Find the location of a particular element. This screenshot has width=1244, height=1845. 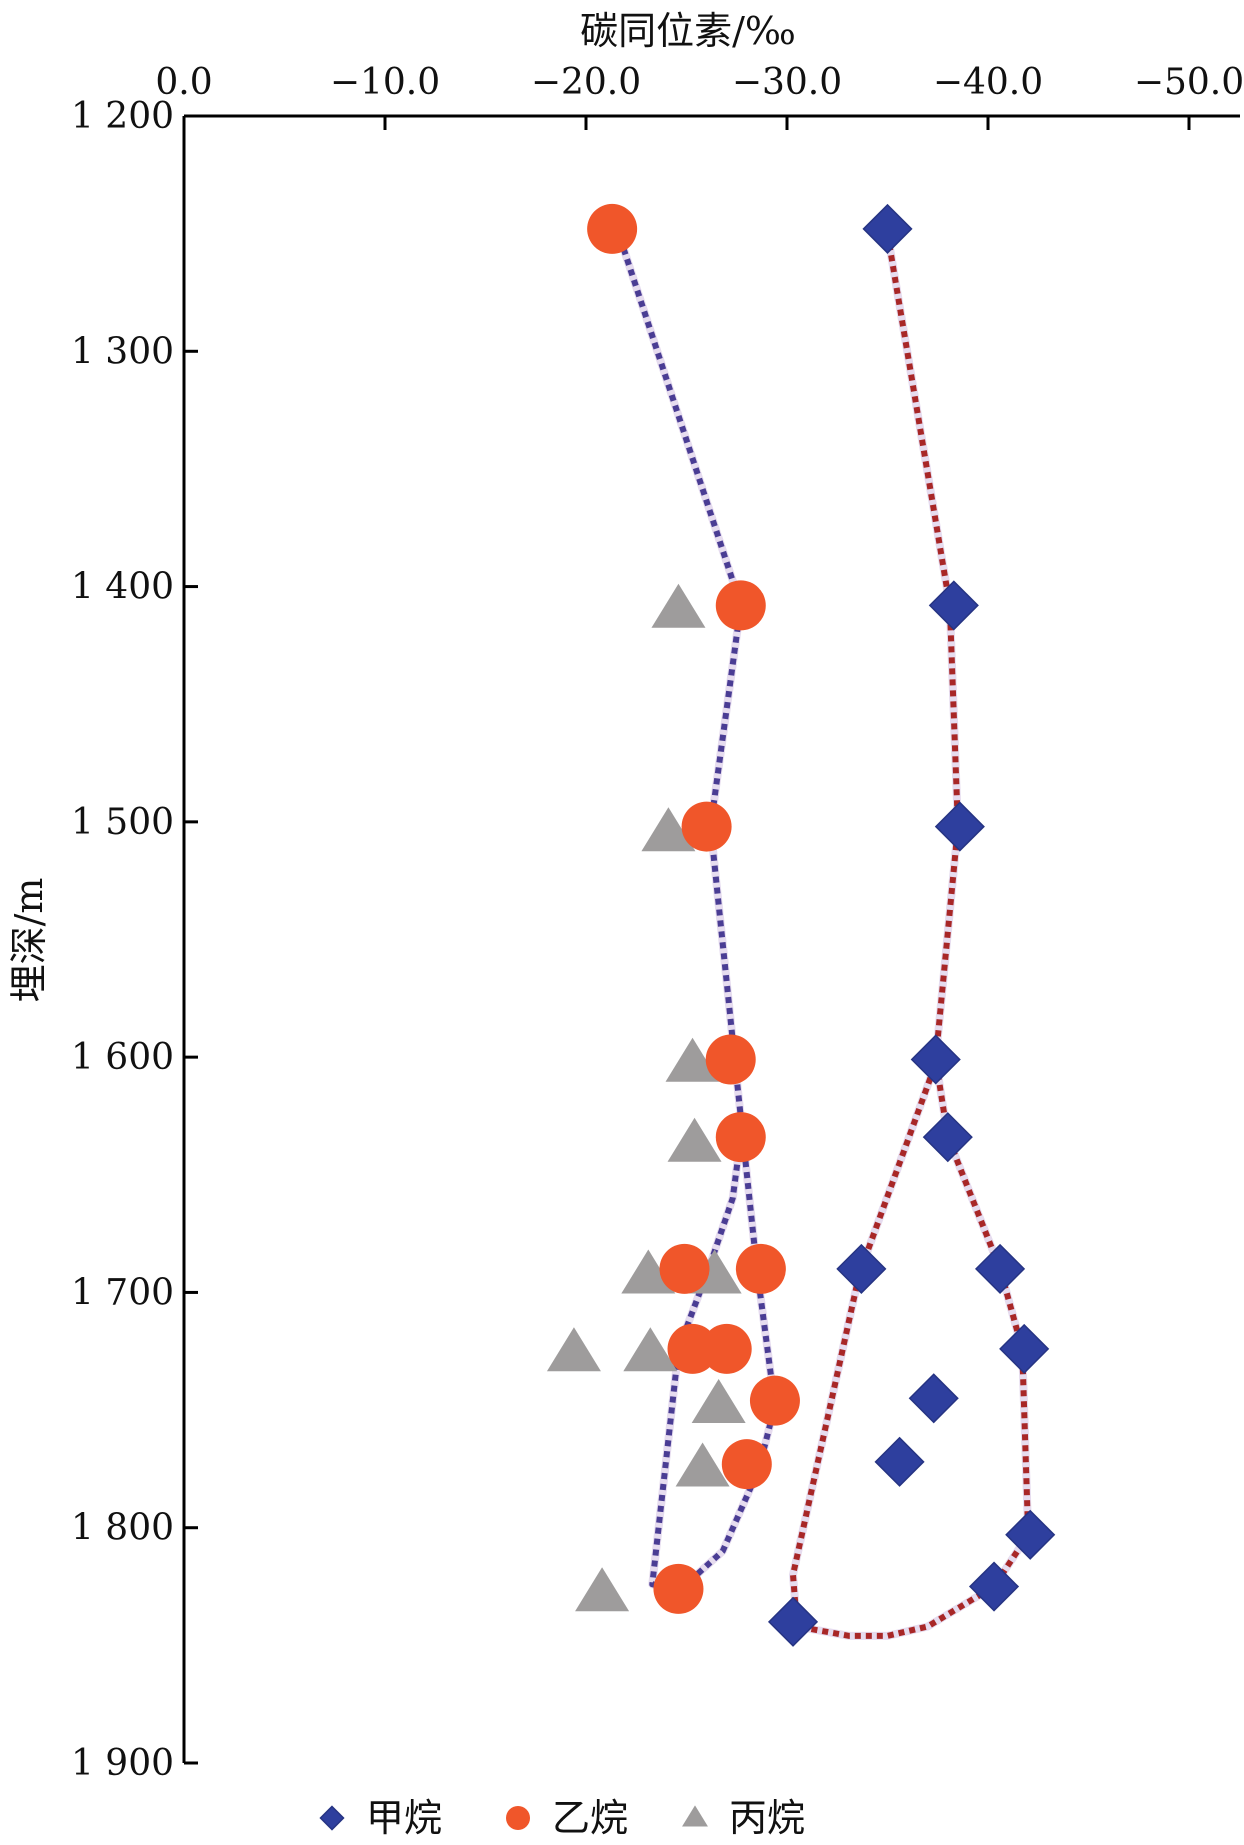

y-tick-label: 1 500 is located at coordinates (122, 822).